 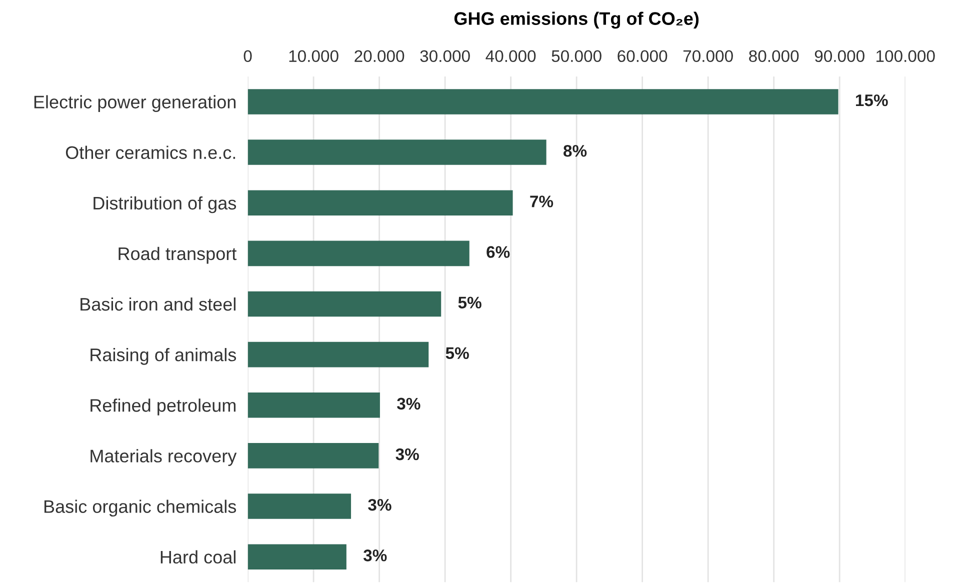 I want to click on y-tick-label: Distribution of gas, so click(x=165, y=205).